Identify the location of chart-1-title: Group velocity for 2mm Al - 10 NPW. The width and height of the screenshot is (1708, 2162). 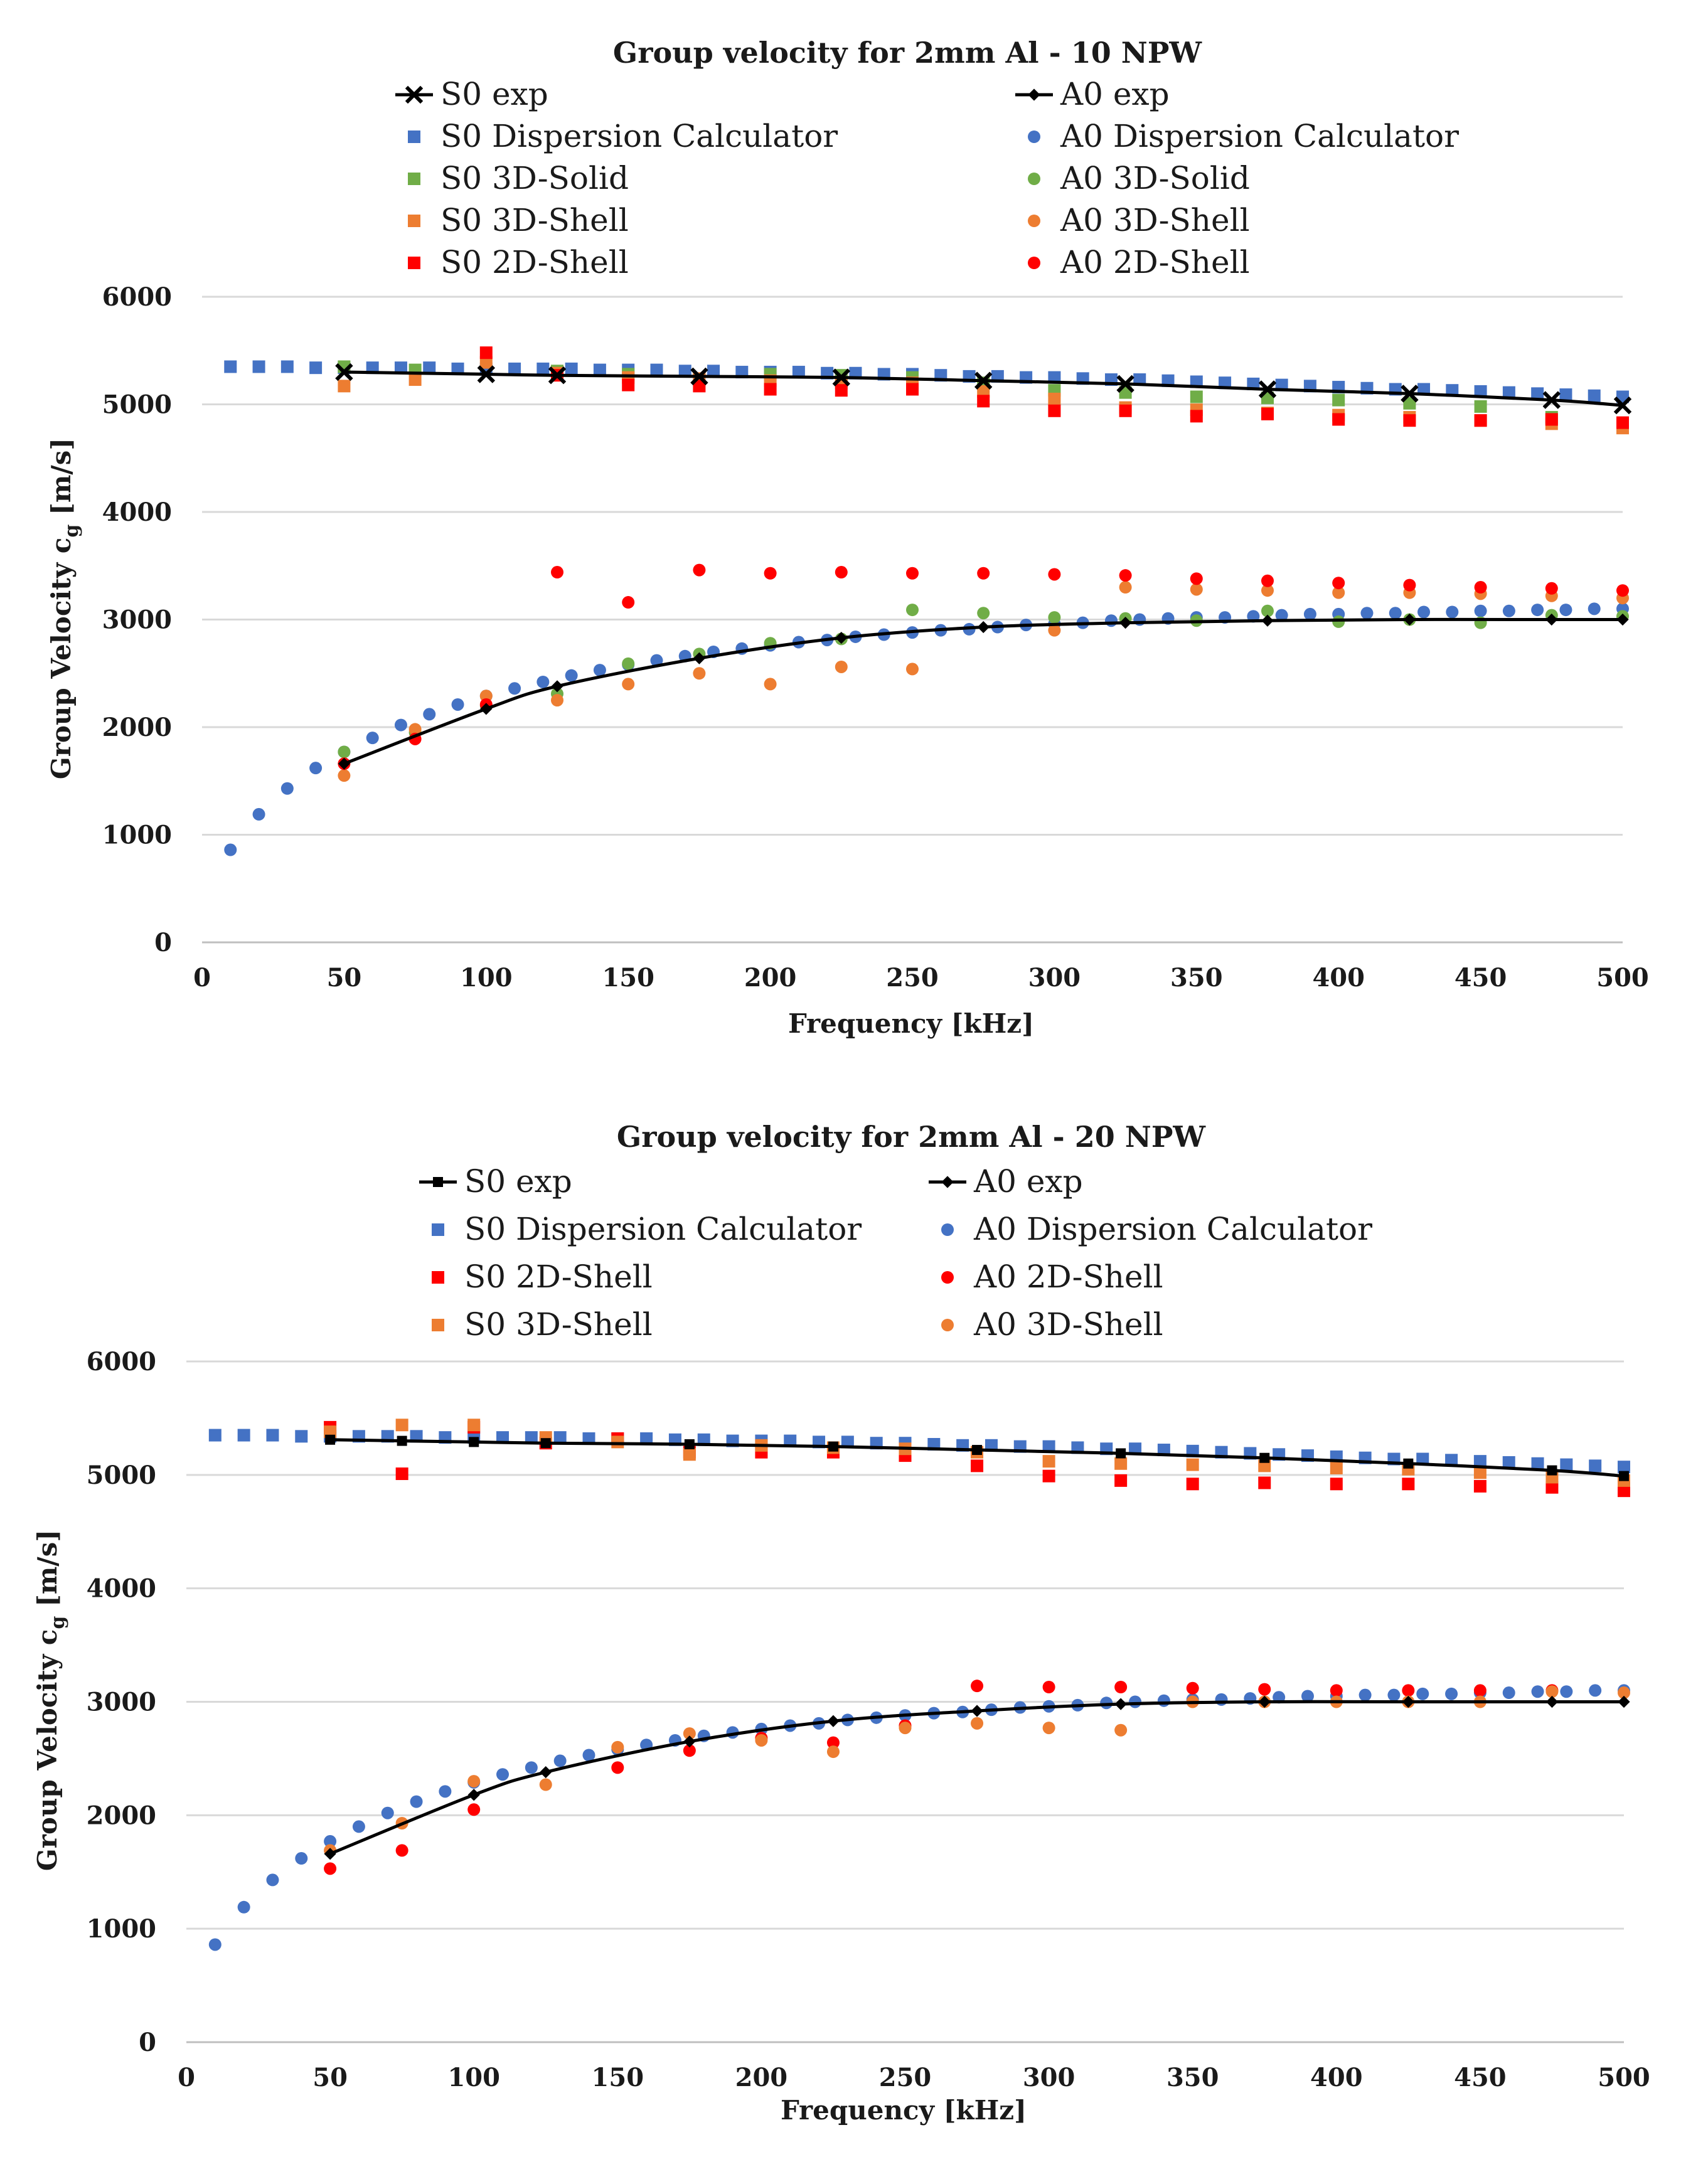
(907, 53).